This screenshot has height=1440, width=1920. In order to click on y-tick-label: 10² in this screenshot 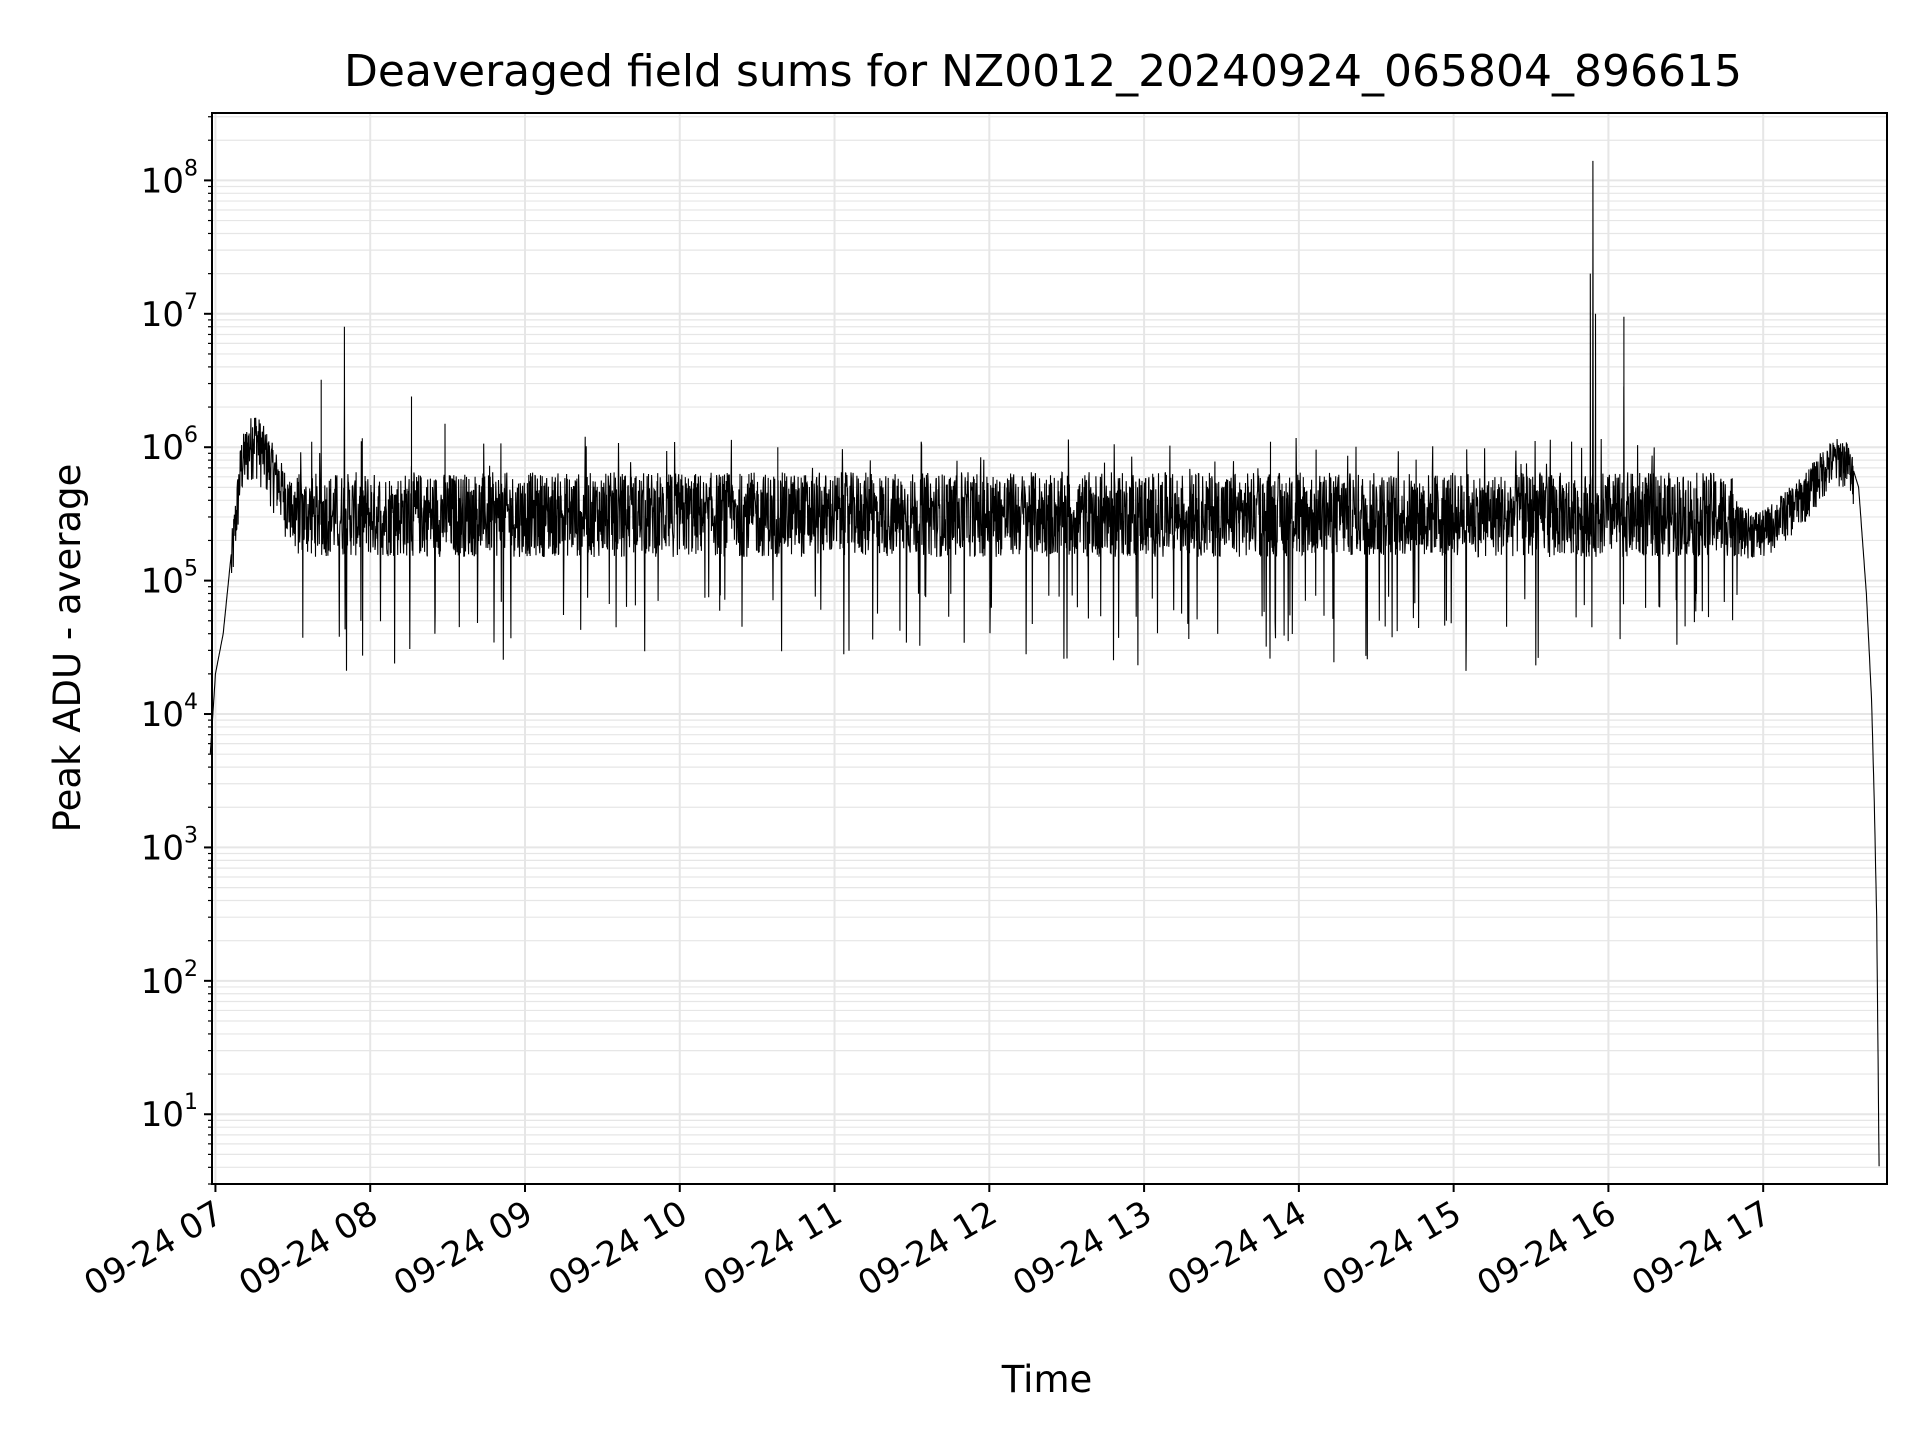, I will do `click(169, 979)`.